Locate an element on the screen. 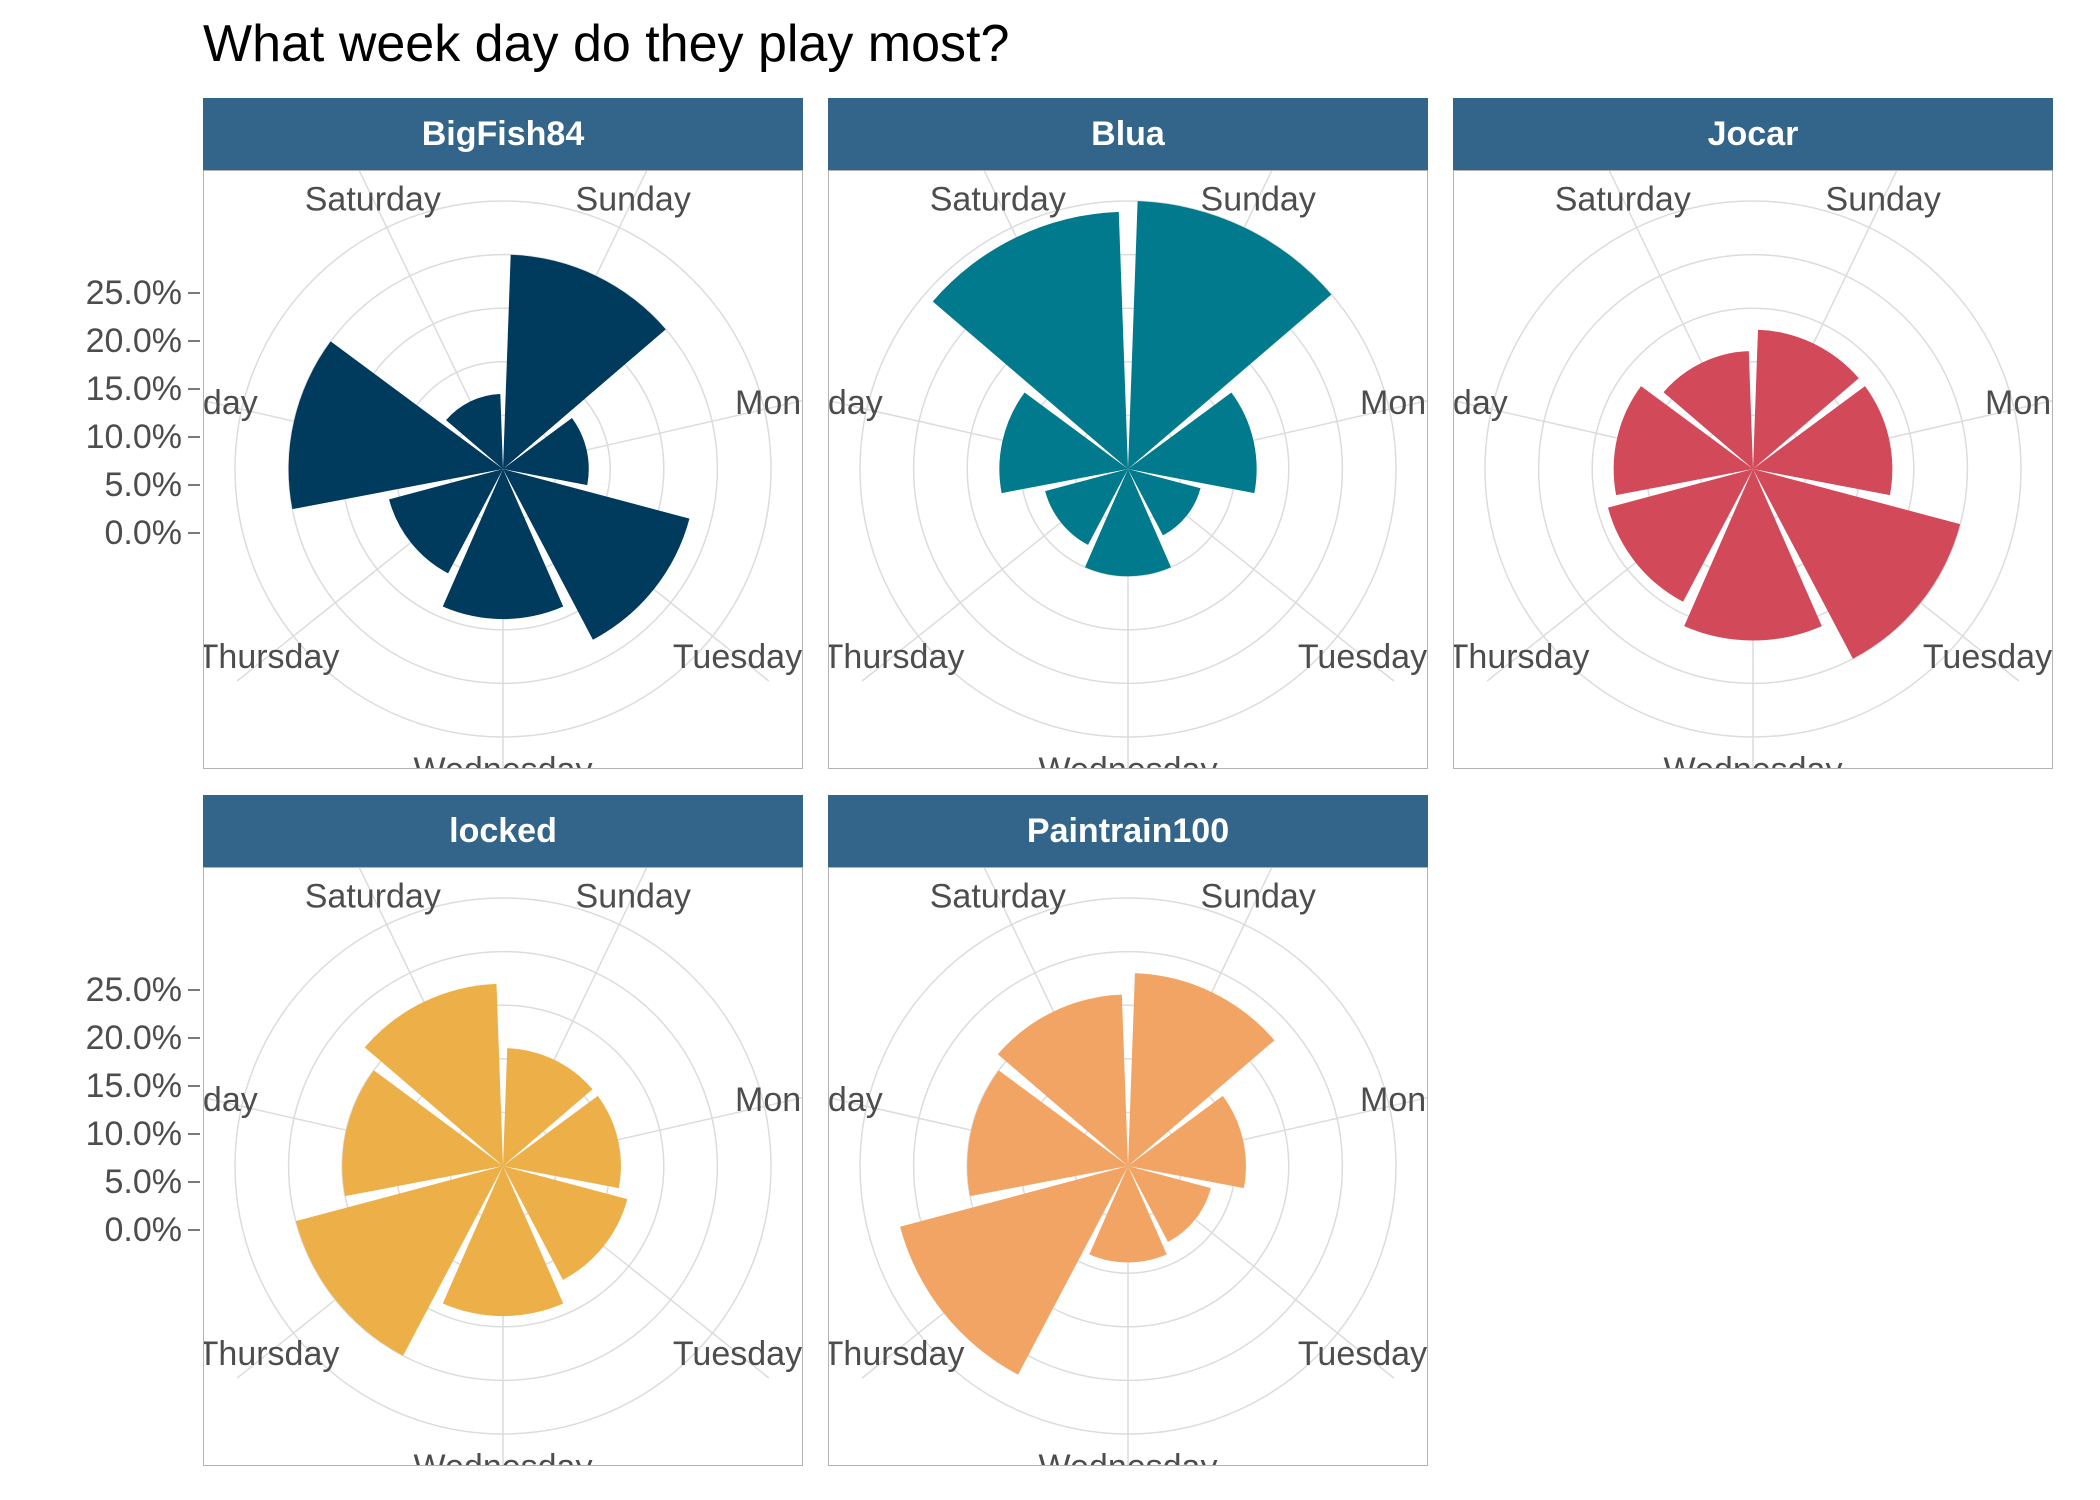  facet-strip-label: BigFish84 is located at coordinates (503, 134).